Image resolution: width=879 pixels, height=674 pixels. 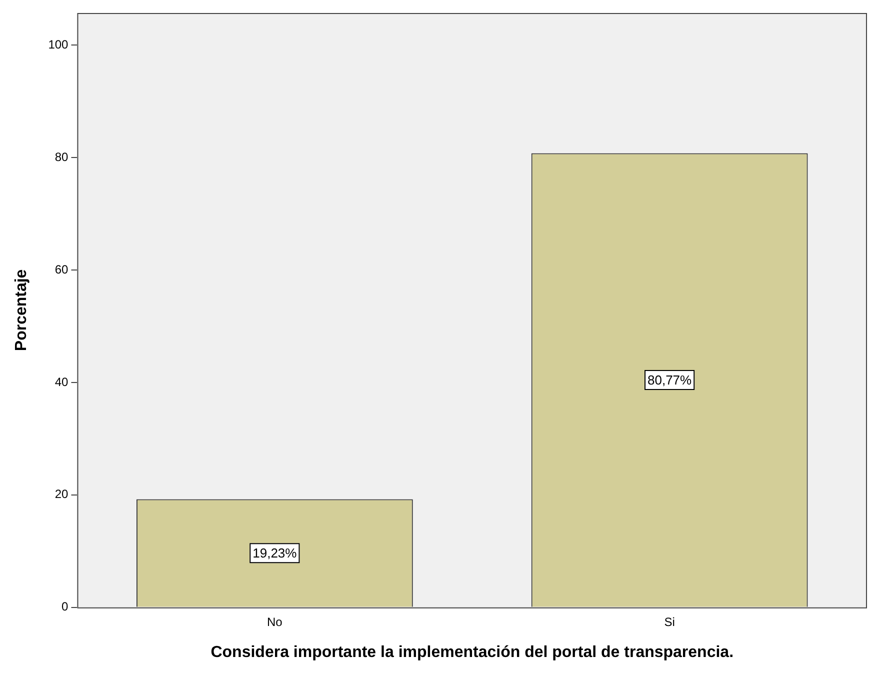 What do you see at coordinates (670, 380) in the screenshot?
I see `data-label: 80,77%` at bounding box center [670, 380].